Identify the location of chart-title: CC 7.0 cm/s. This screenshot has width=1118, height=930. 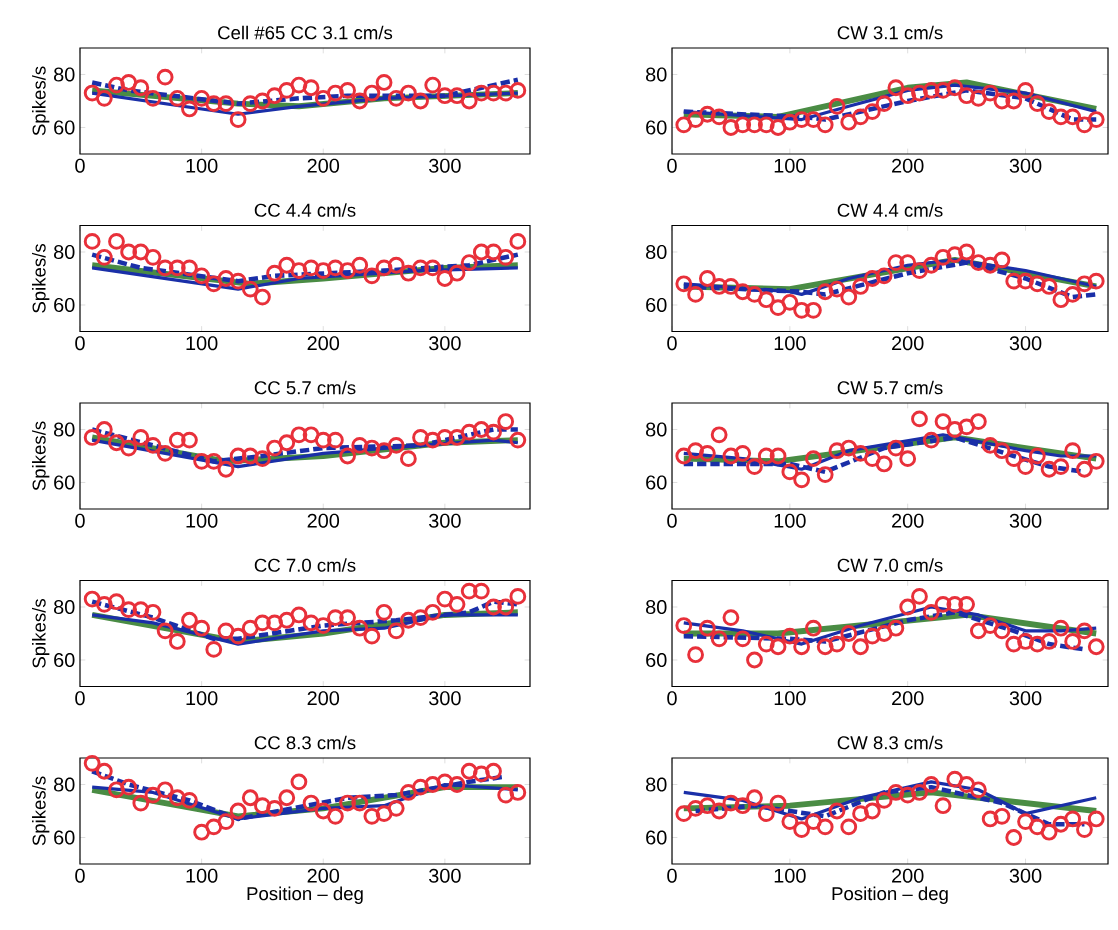
(305, 565).